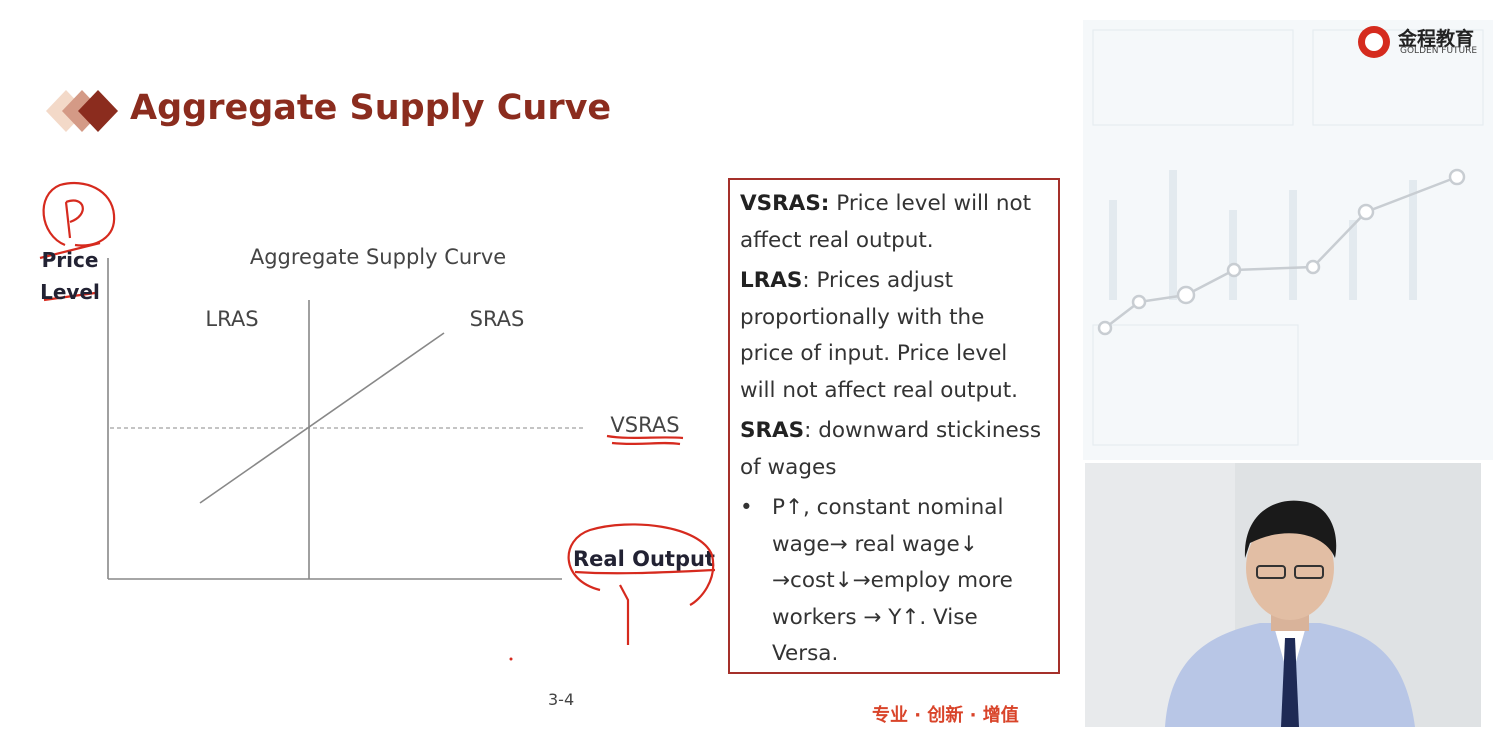  I want to click on y-axis-label: Price Level, so click(70, 276).